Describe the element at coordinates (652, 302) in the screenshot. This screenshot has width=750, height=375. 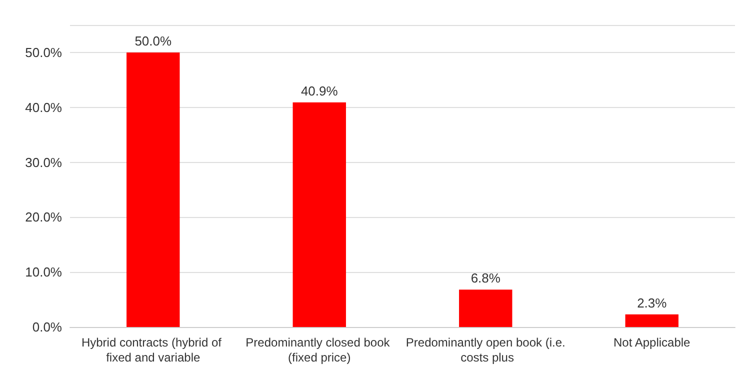
I see `data-label: 2.3%` at that location.